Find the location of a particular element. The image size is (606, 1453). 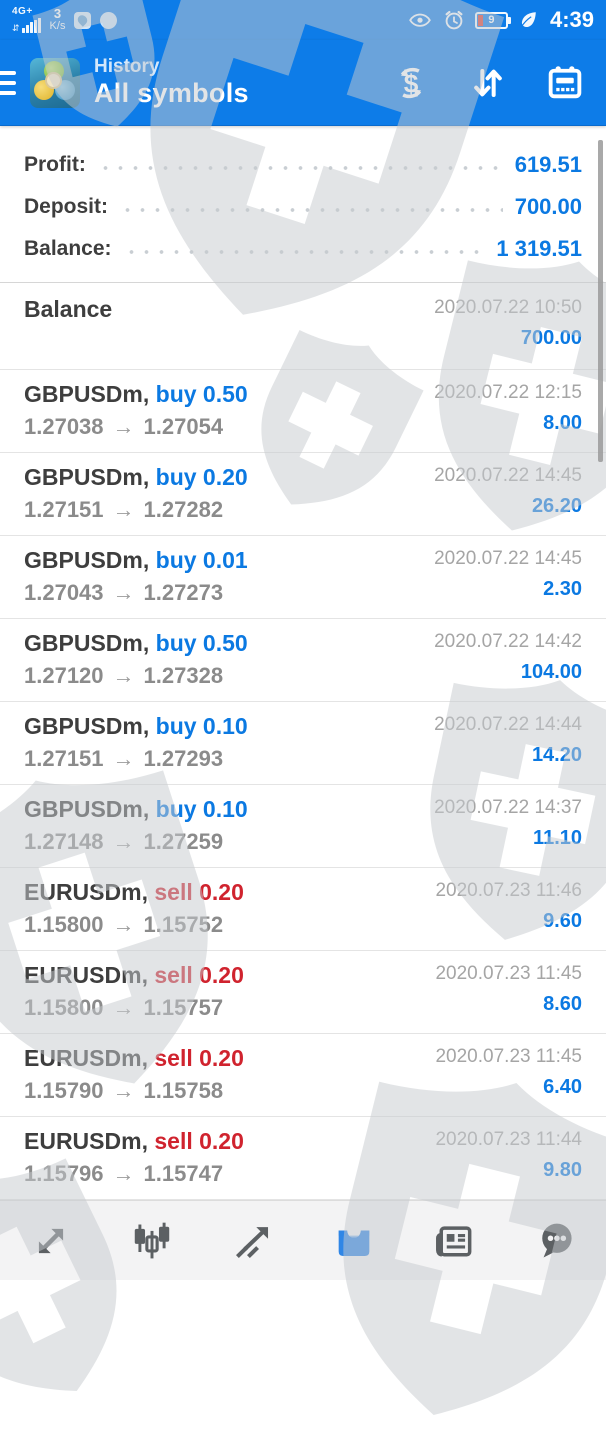

row-datetime: 2020.07.22 14:42 is located at coordinates (508, 641).